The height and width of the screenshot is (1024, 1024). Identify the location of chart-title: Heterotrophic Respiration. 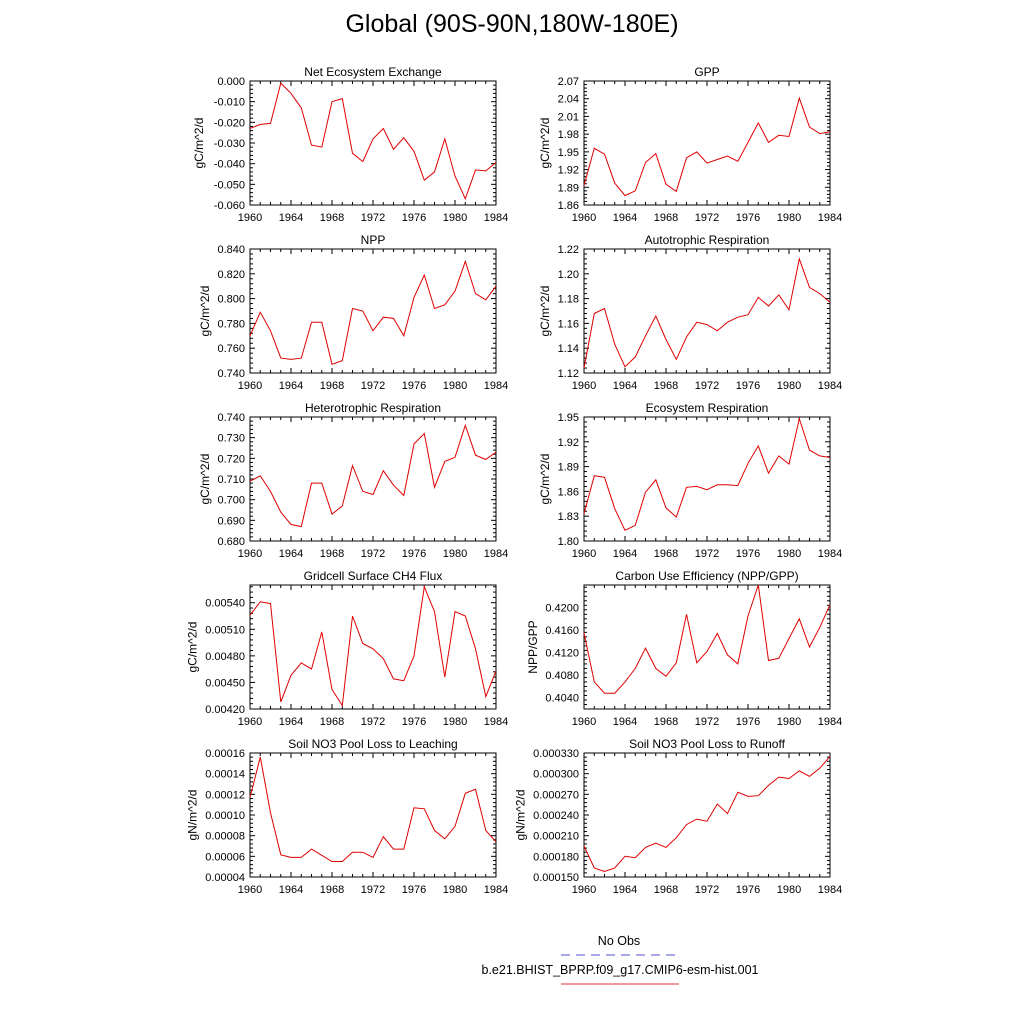
(373, 408).